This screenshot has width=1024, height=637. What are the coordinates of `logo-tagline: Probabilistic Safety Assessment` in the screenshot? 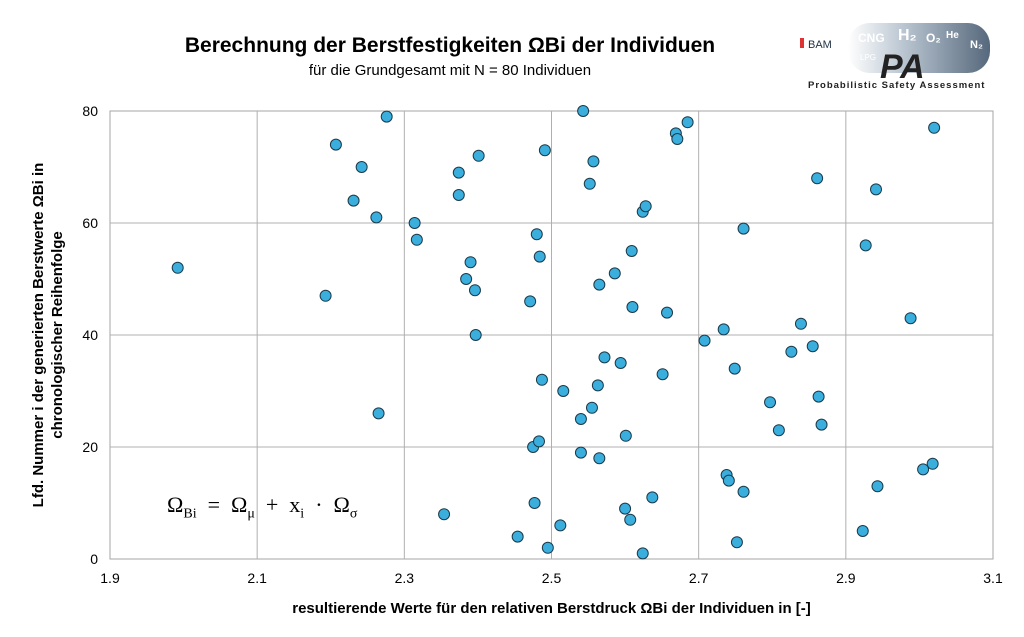 It's located at (897, 85).